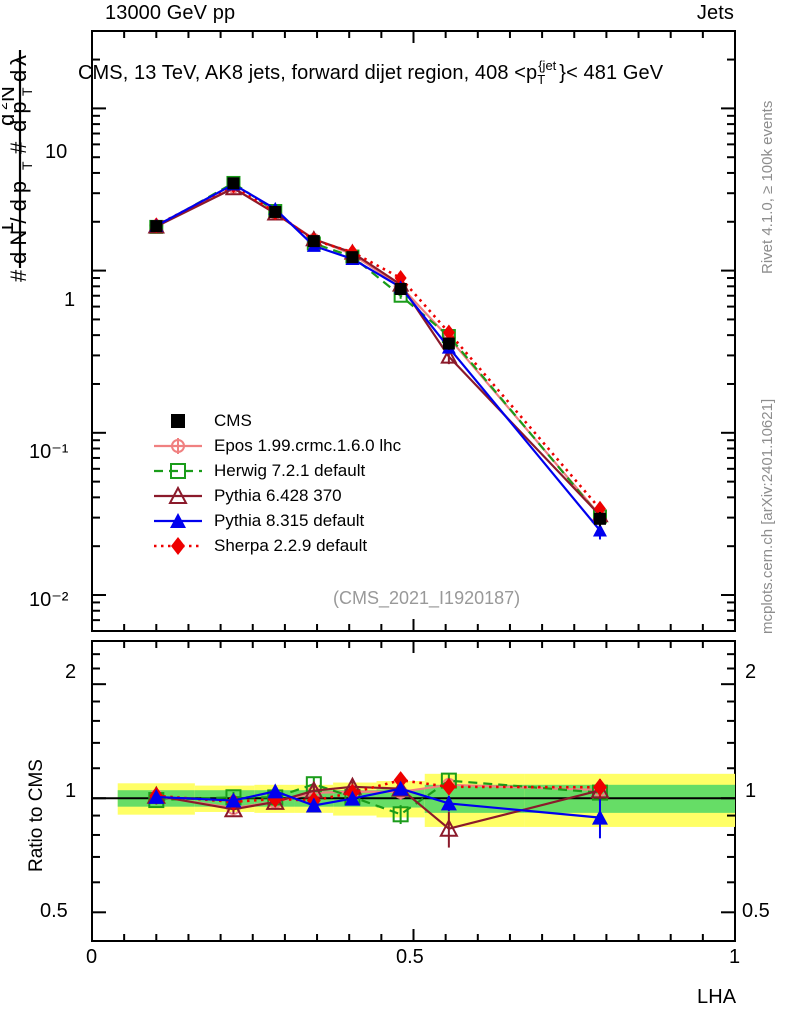 This screenshot has width=786, height=1024. I want to click on legend-item-herwig: Herwig 7.2.1 default, so click(276, 470).